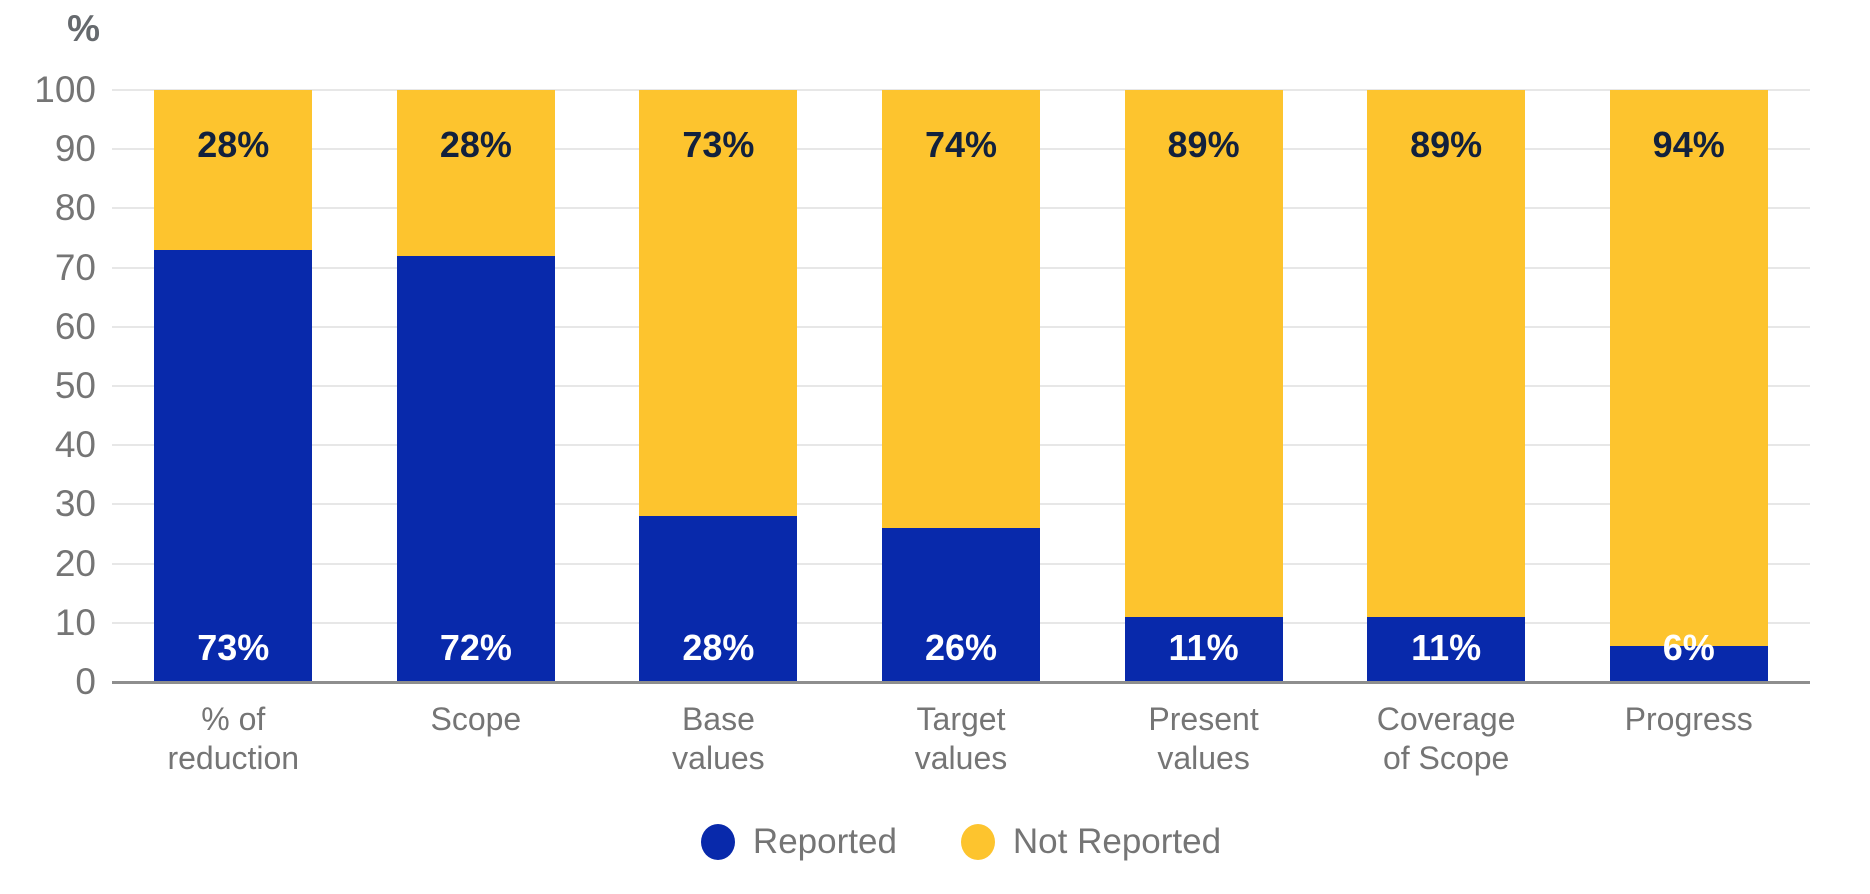 This screenshot has height=894, width=1870. I want to click on bar-value-label-reported: 28%, so click(718, 647).